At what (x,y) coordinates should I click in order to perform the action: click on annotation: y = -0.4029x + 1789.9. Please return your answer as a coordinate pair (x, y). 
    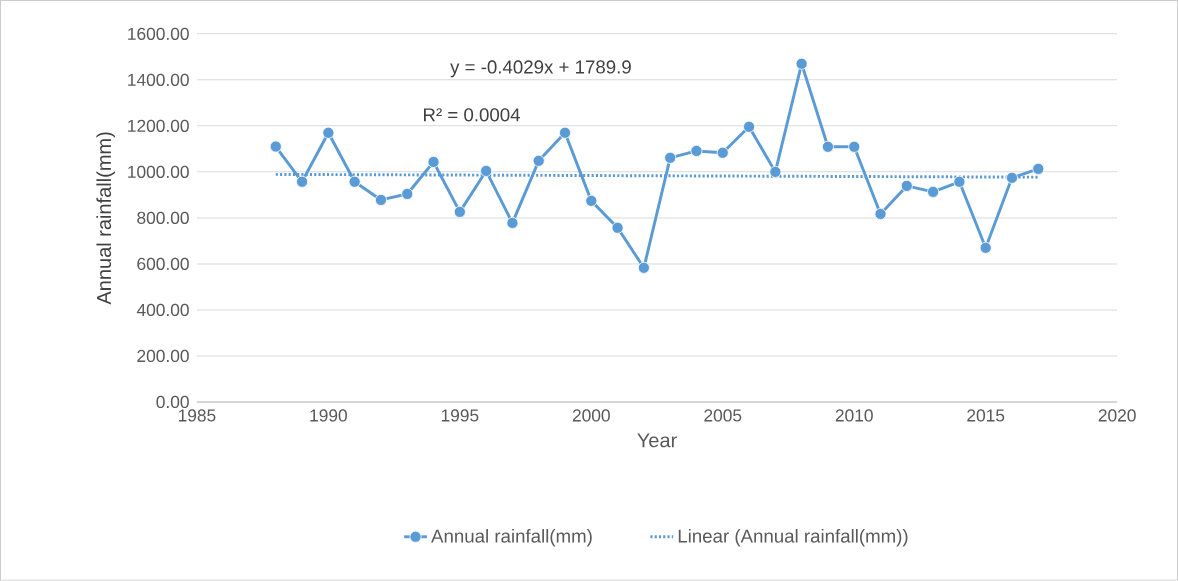
    Looking at the image, I should click on (540, 69).